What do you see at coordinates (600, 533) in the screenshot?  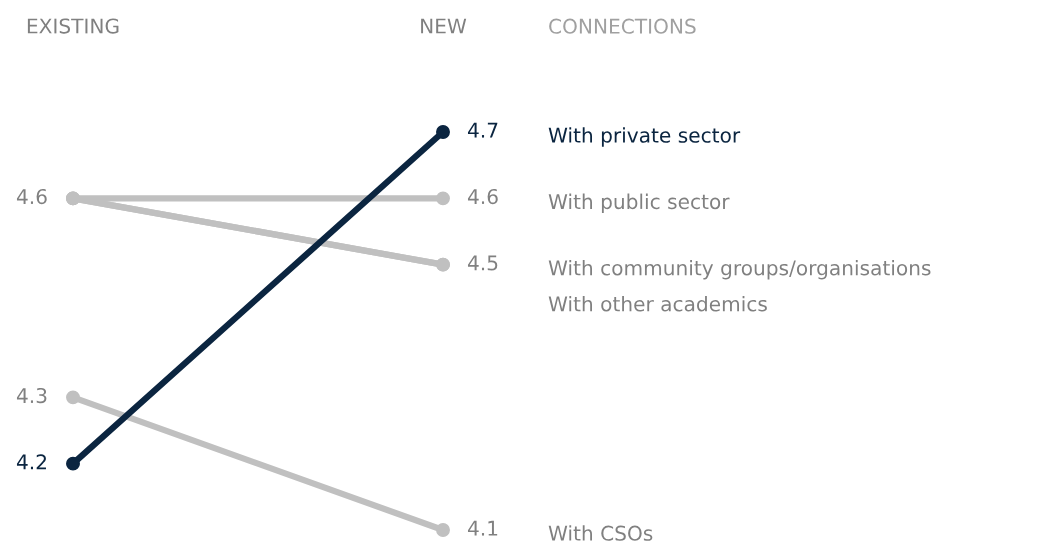 I see `text: With CSOs` at bounding box center [600, 533].